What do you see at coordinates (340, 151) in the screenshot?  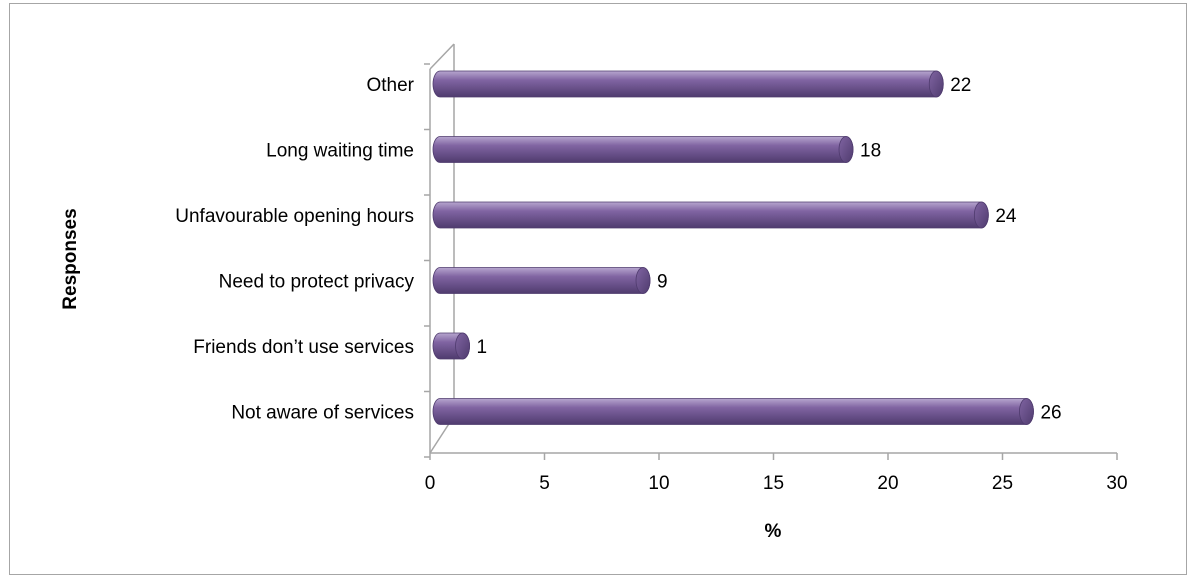 I see `category-label: Long waiting time` at bounding box center [340, 151].